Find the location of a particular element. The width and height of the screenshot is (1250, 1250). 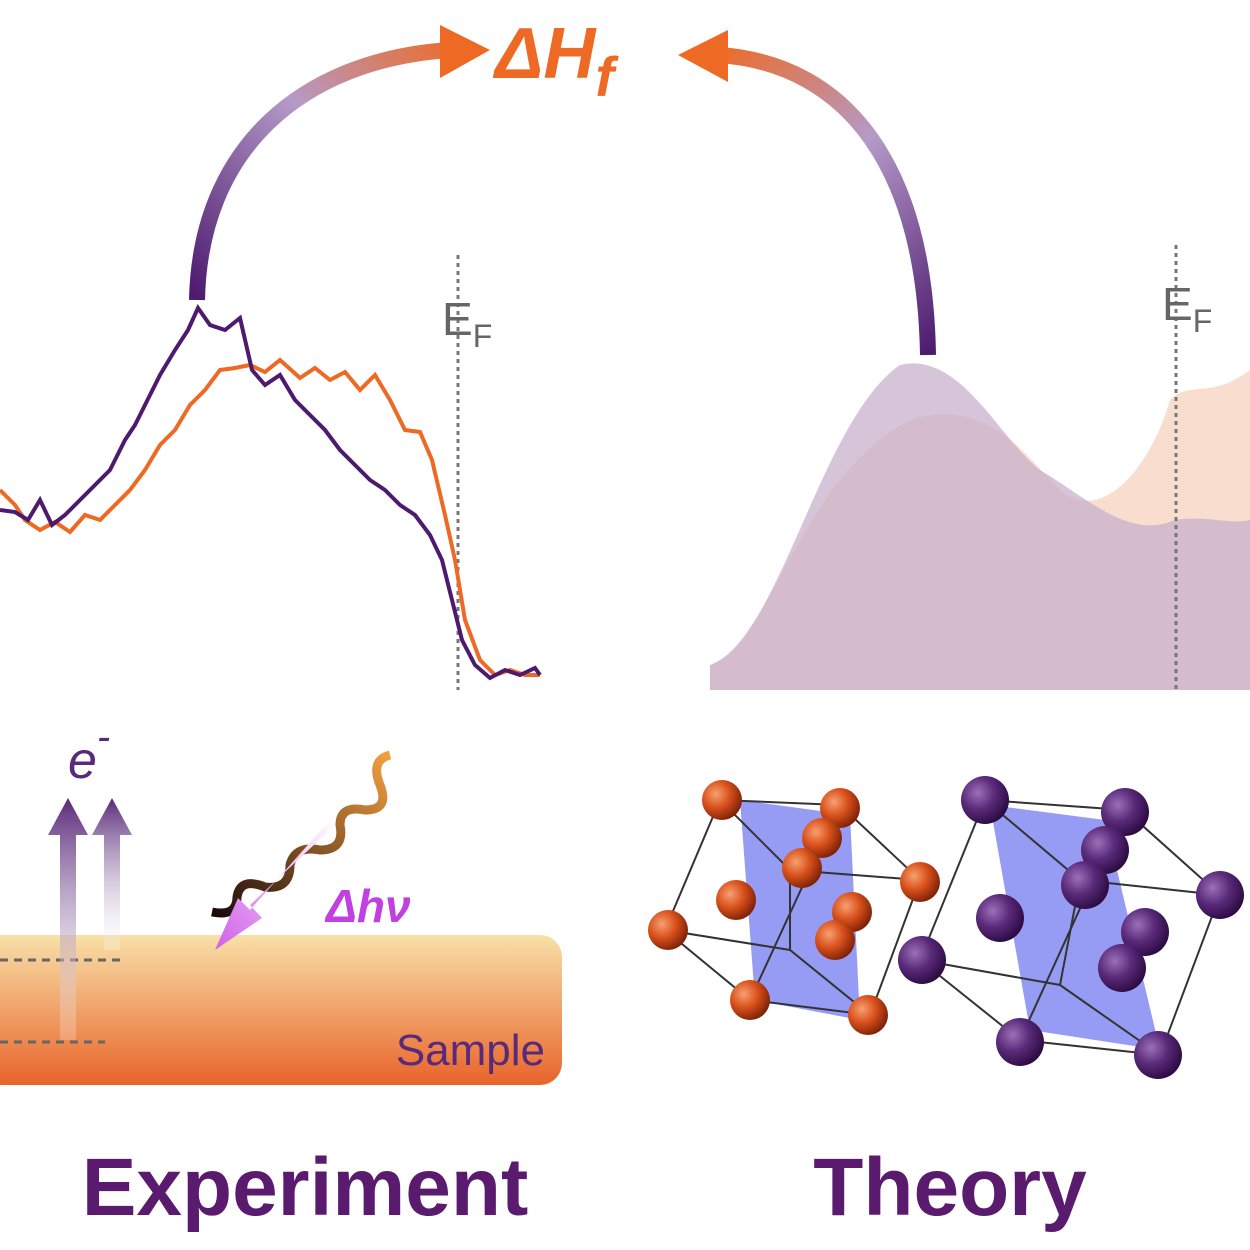

right-arc is located at coordinates (827, 201).